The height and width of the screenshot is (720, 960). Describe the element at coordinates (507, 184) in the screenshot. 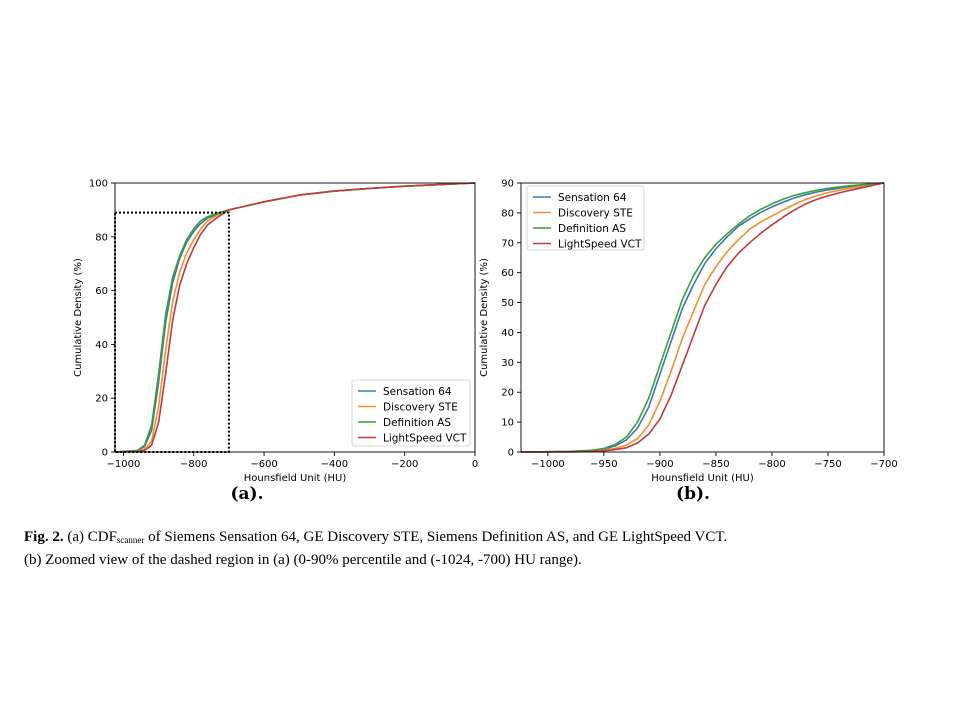

I see `y-tick-label: 90` at that location.